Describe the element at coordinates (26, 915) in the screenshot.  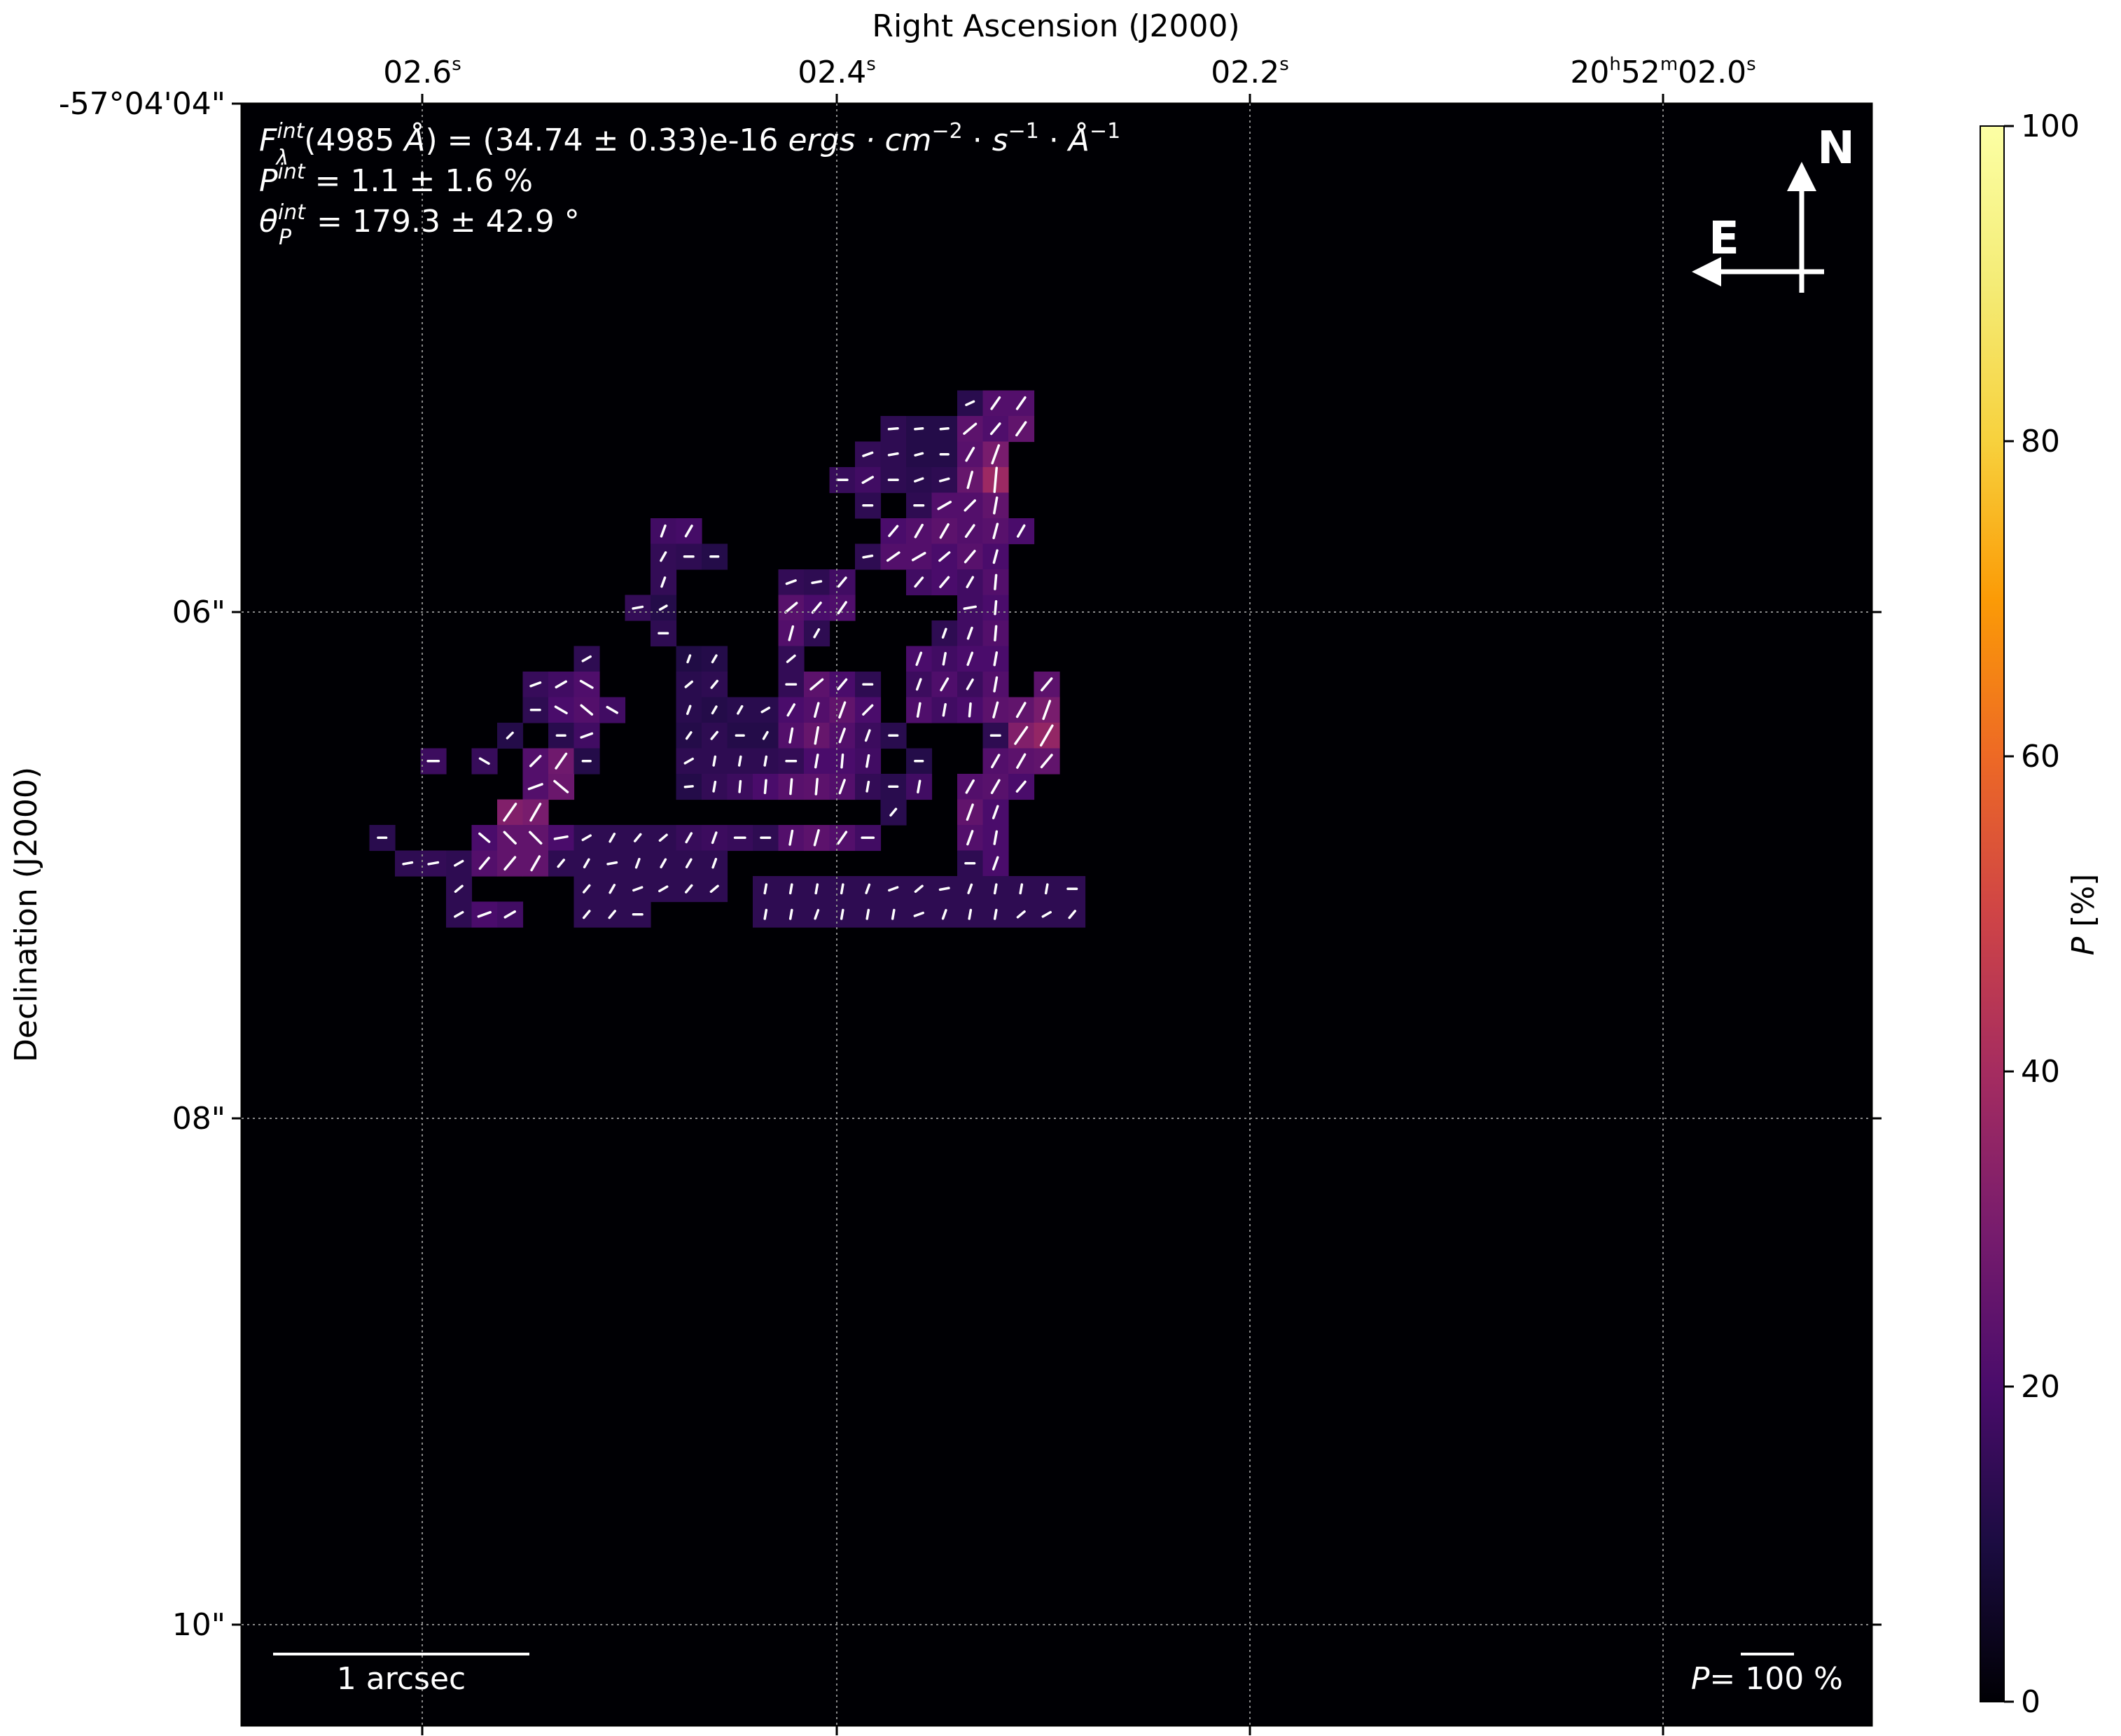
I see `y-axis-label: Declination (J2000)` at that location.